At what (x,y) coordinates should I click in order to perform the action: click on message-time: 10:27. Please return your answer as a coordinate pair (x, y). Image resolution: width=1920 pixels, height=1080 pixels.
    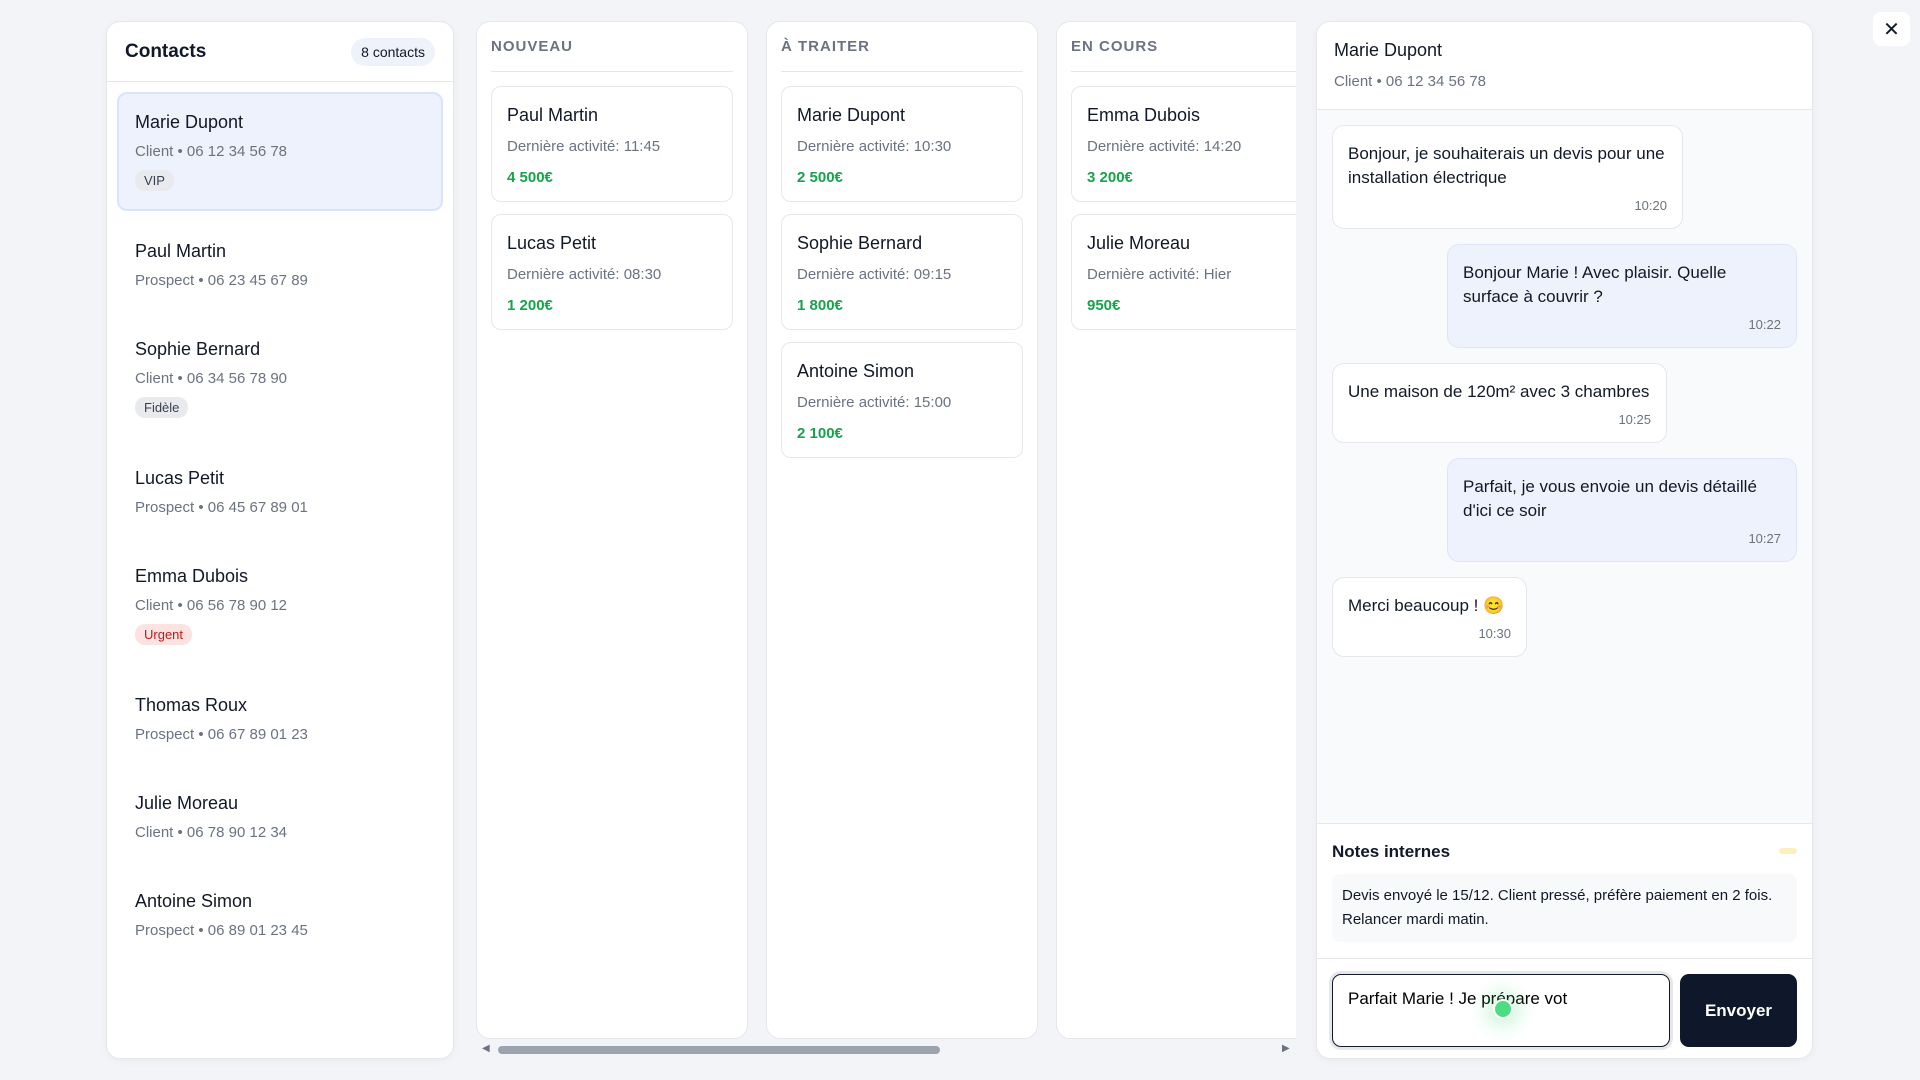
    Looking at the image, I should click on (1764, 538).